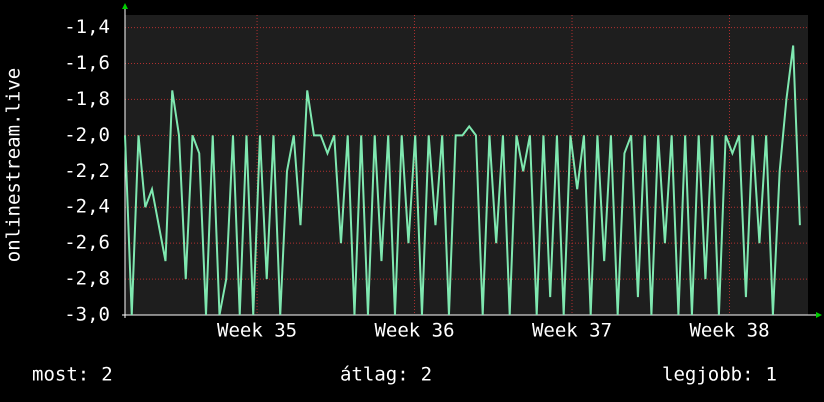 The image size is (824, 402). Describe the element at coordinates (708, 375) in the screenshot. I see `legend-label: legjobb:` at that location.